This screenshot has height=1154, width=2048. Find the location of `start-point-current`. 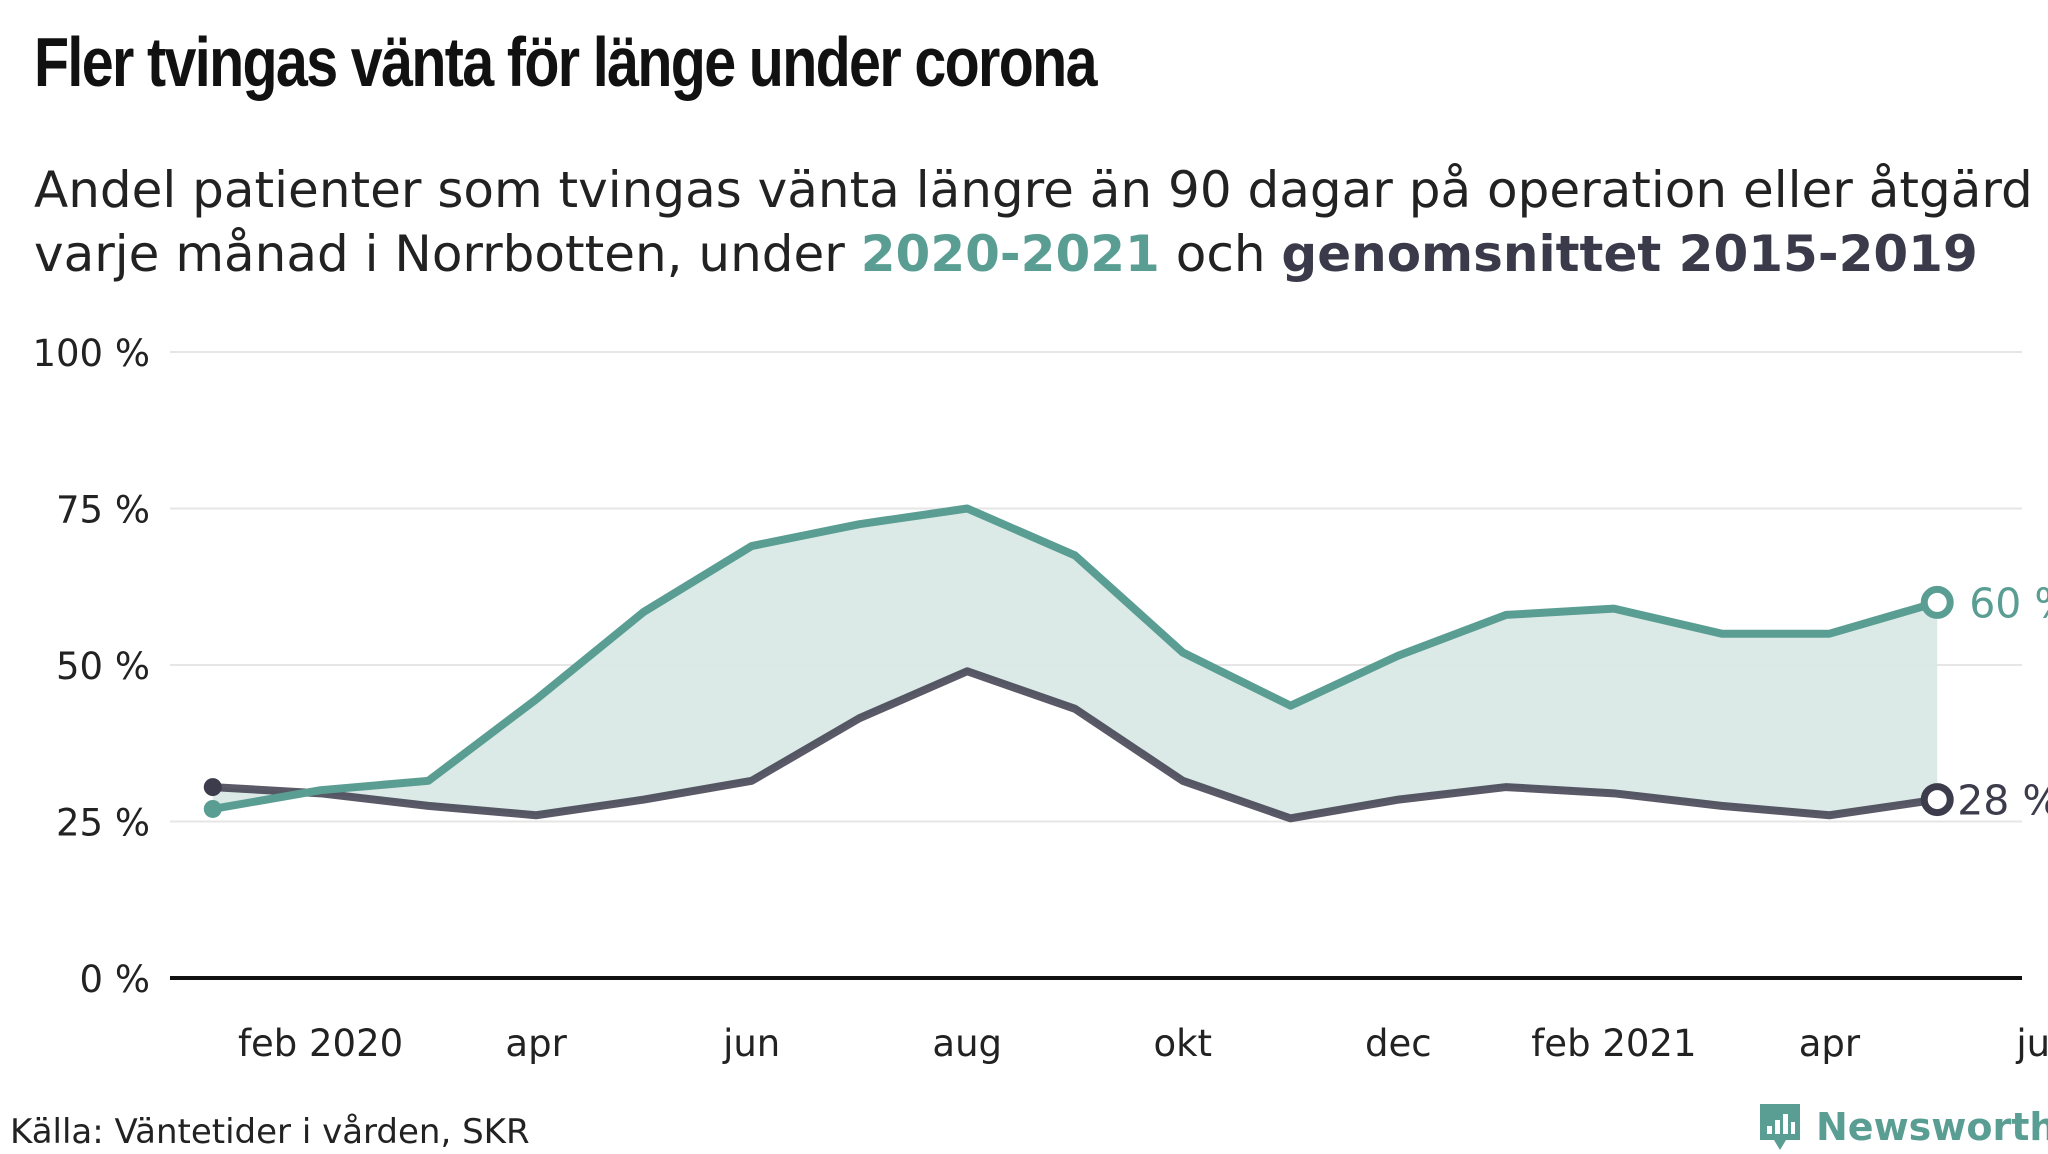

start-point-current is located at coordinates (212, 808).